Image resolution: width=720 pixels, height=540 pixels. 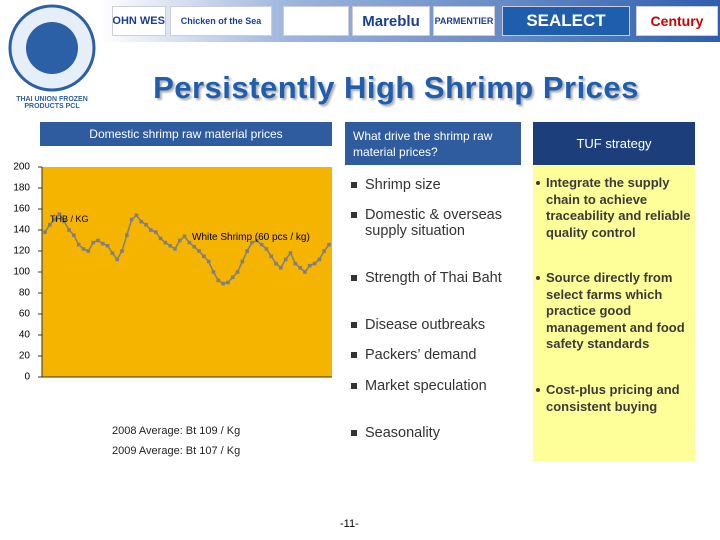 What do you see at coordinates (432, 386) in the screenshot?
I see `driver-item: Market speculation` at bounding box center [432, 386].